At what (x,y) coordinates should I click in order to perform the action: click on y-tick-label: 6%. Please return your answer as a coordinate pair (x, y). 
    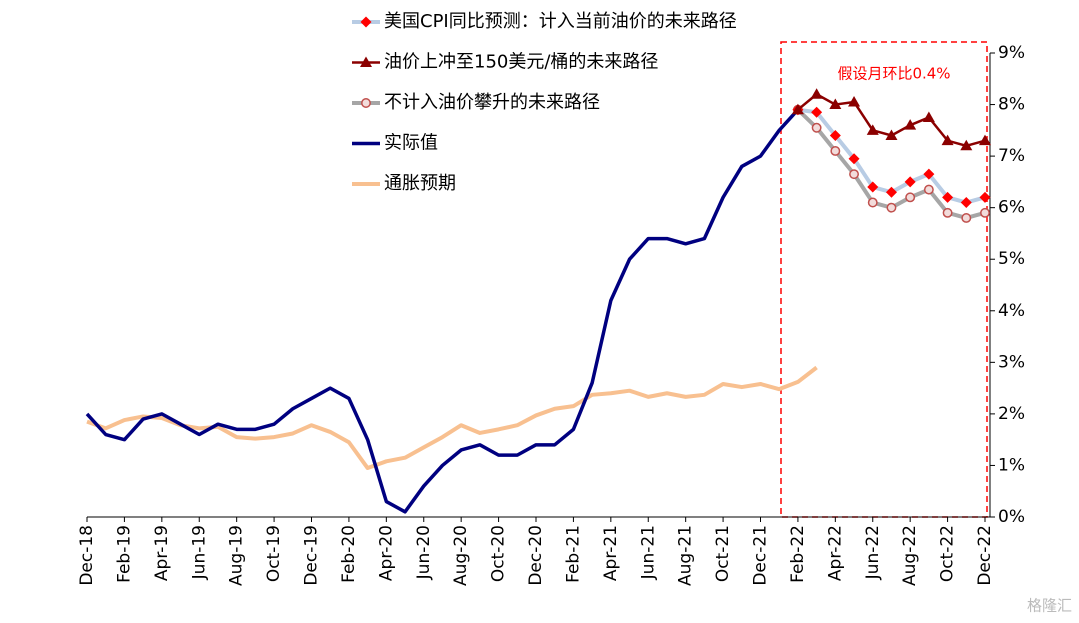
    Looking at the image, I should click on (1011, 208).